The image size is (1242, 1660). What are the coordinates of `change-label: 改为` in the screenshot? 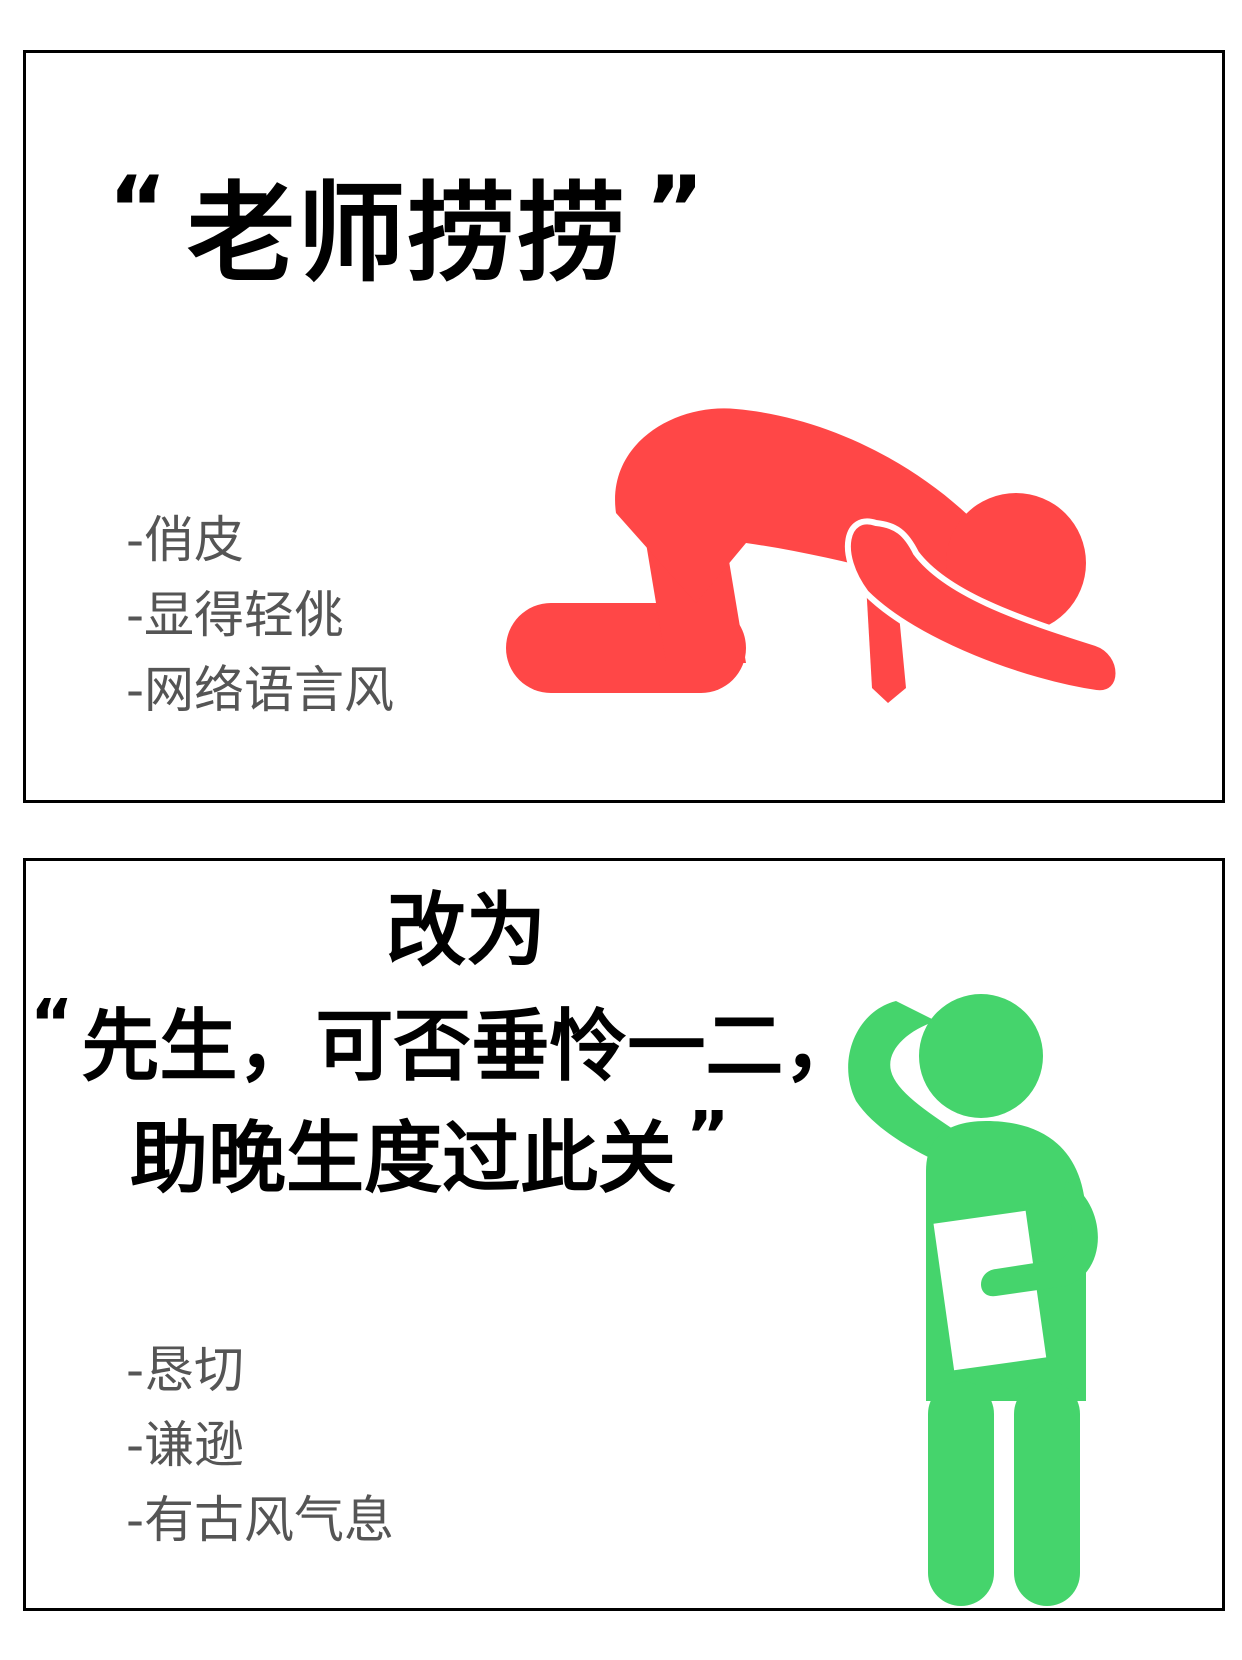 It's located at (466, 930).